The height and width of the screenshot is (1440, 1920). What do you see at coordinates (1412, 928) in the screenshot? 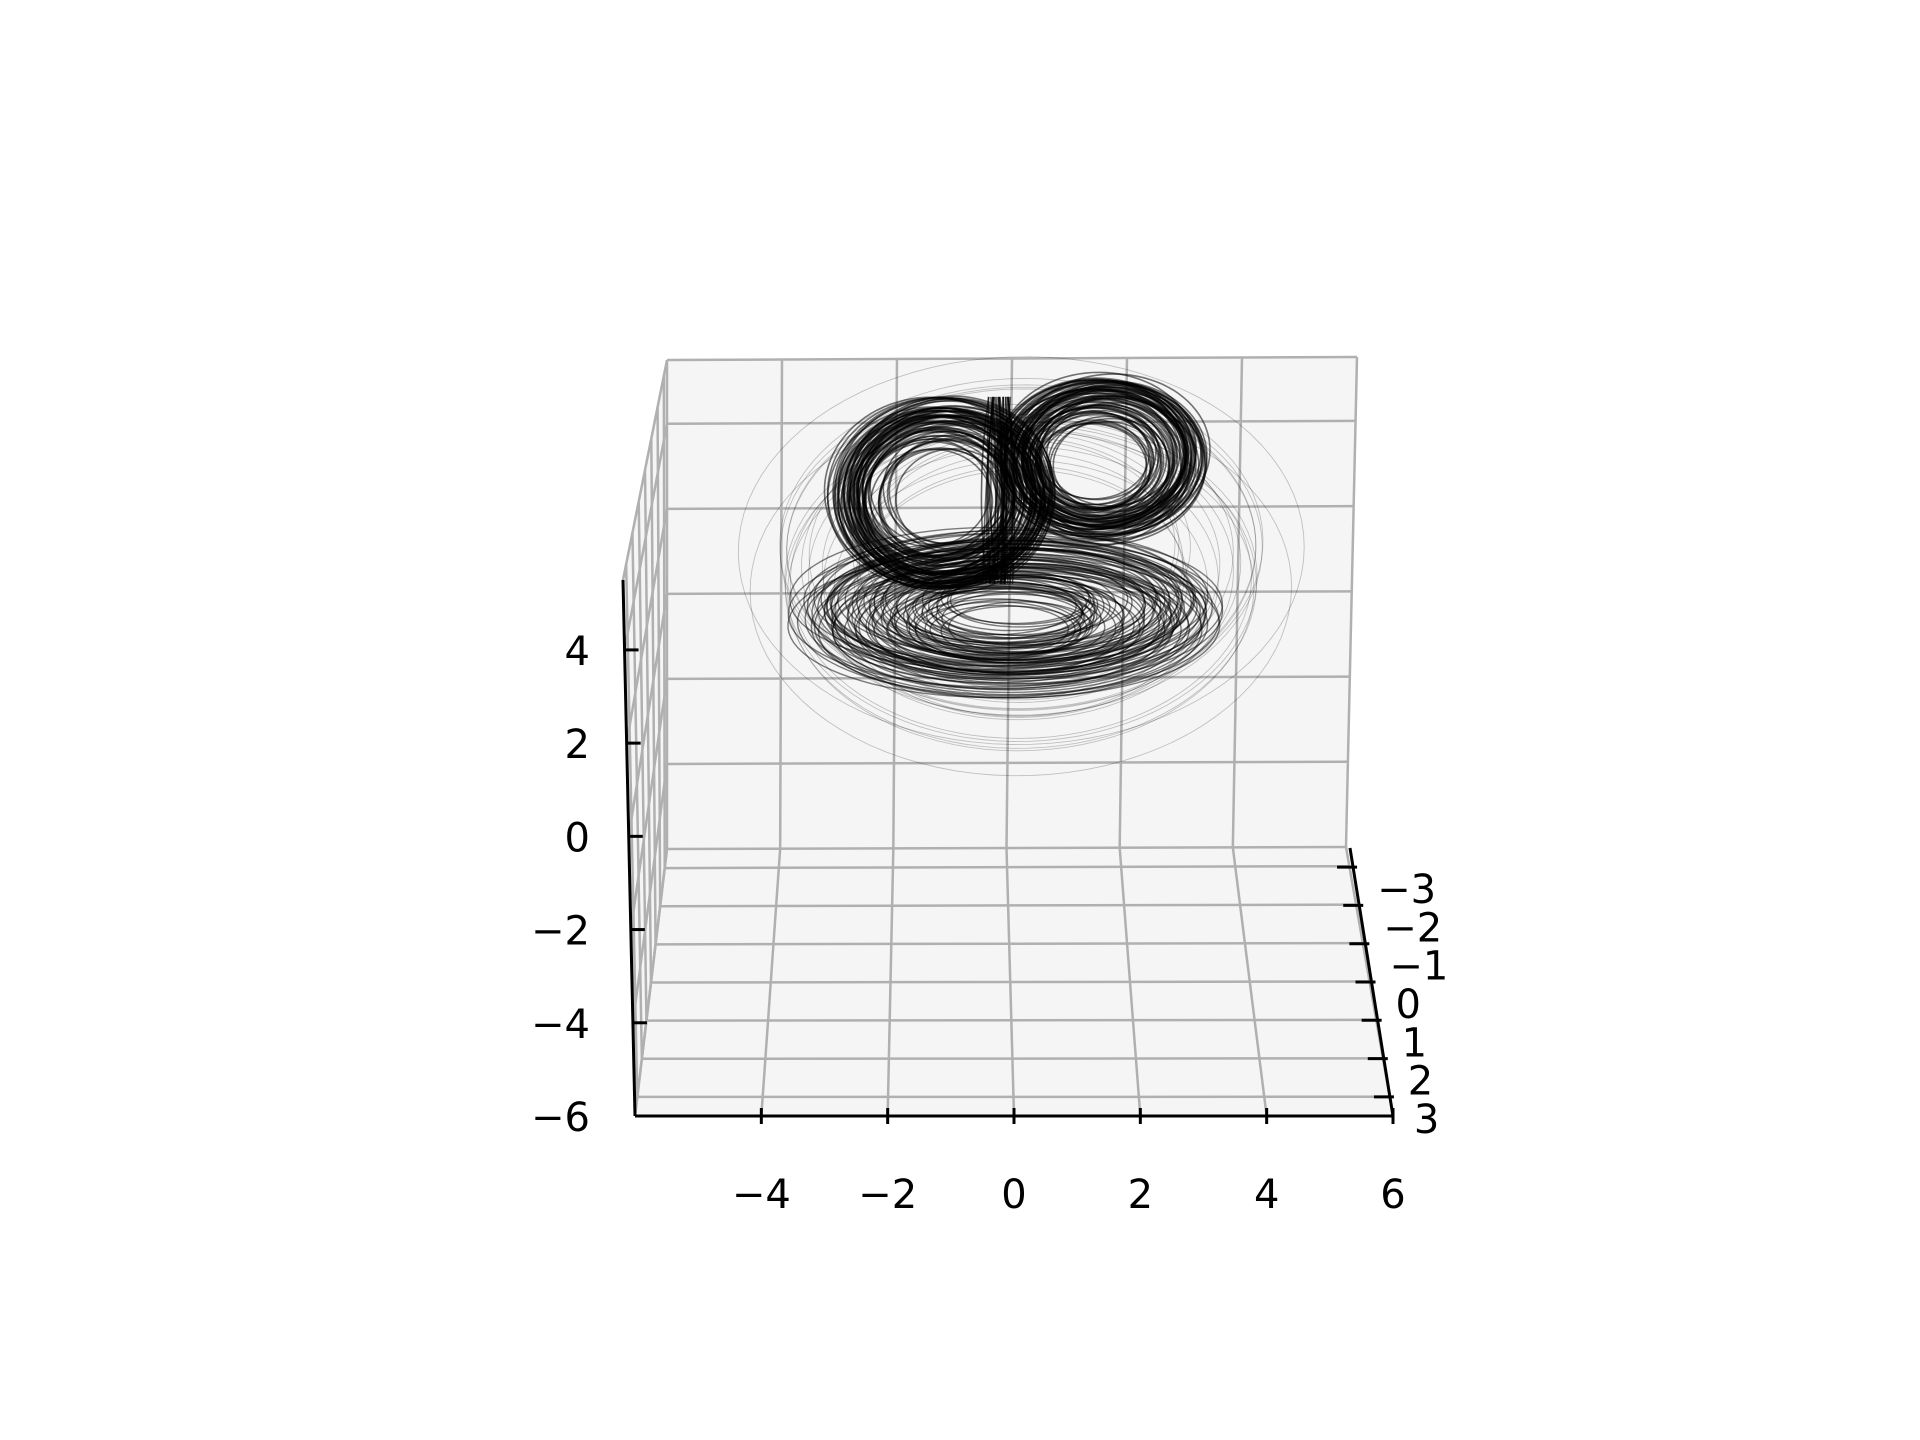
I see `y-tick-label: −2` at bounding box center [1412, 928].